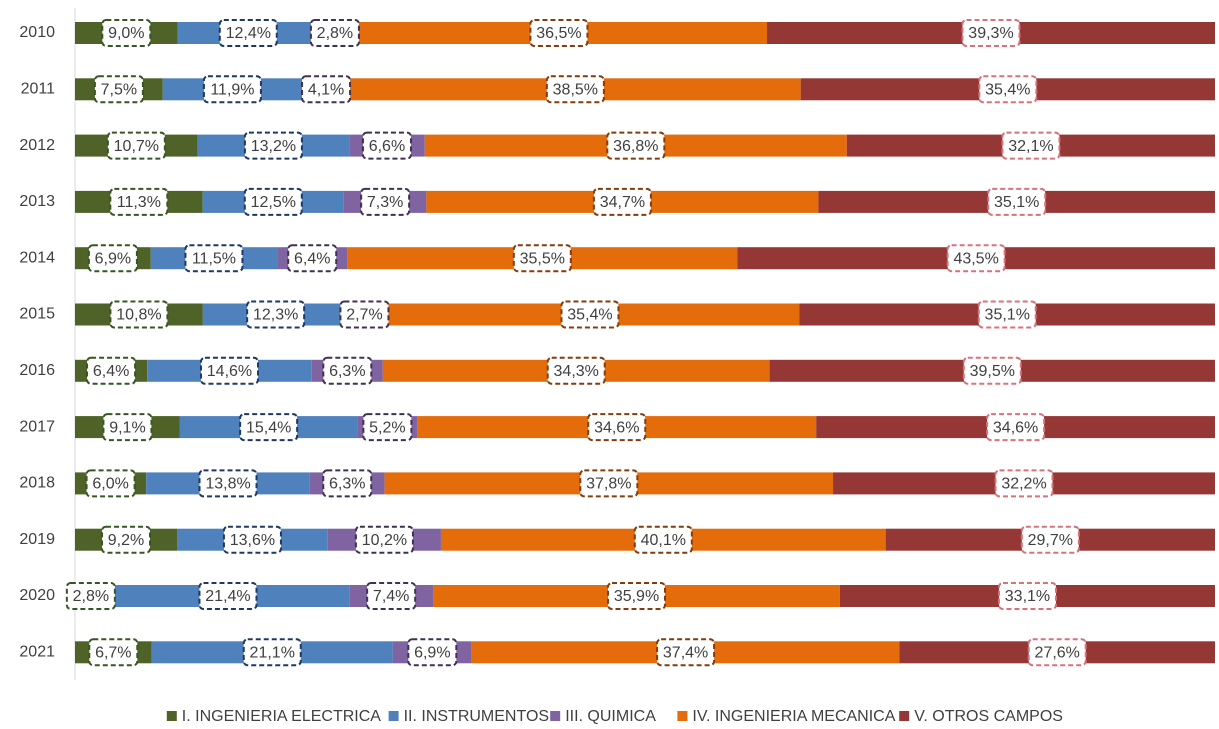  I want to click on y-tick-label: 2011, so click(38, 89).